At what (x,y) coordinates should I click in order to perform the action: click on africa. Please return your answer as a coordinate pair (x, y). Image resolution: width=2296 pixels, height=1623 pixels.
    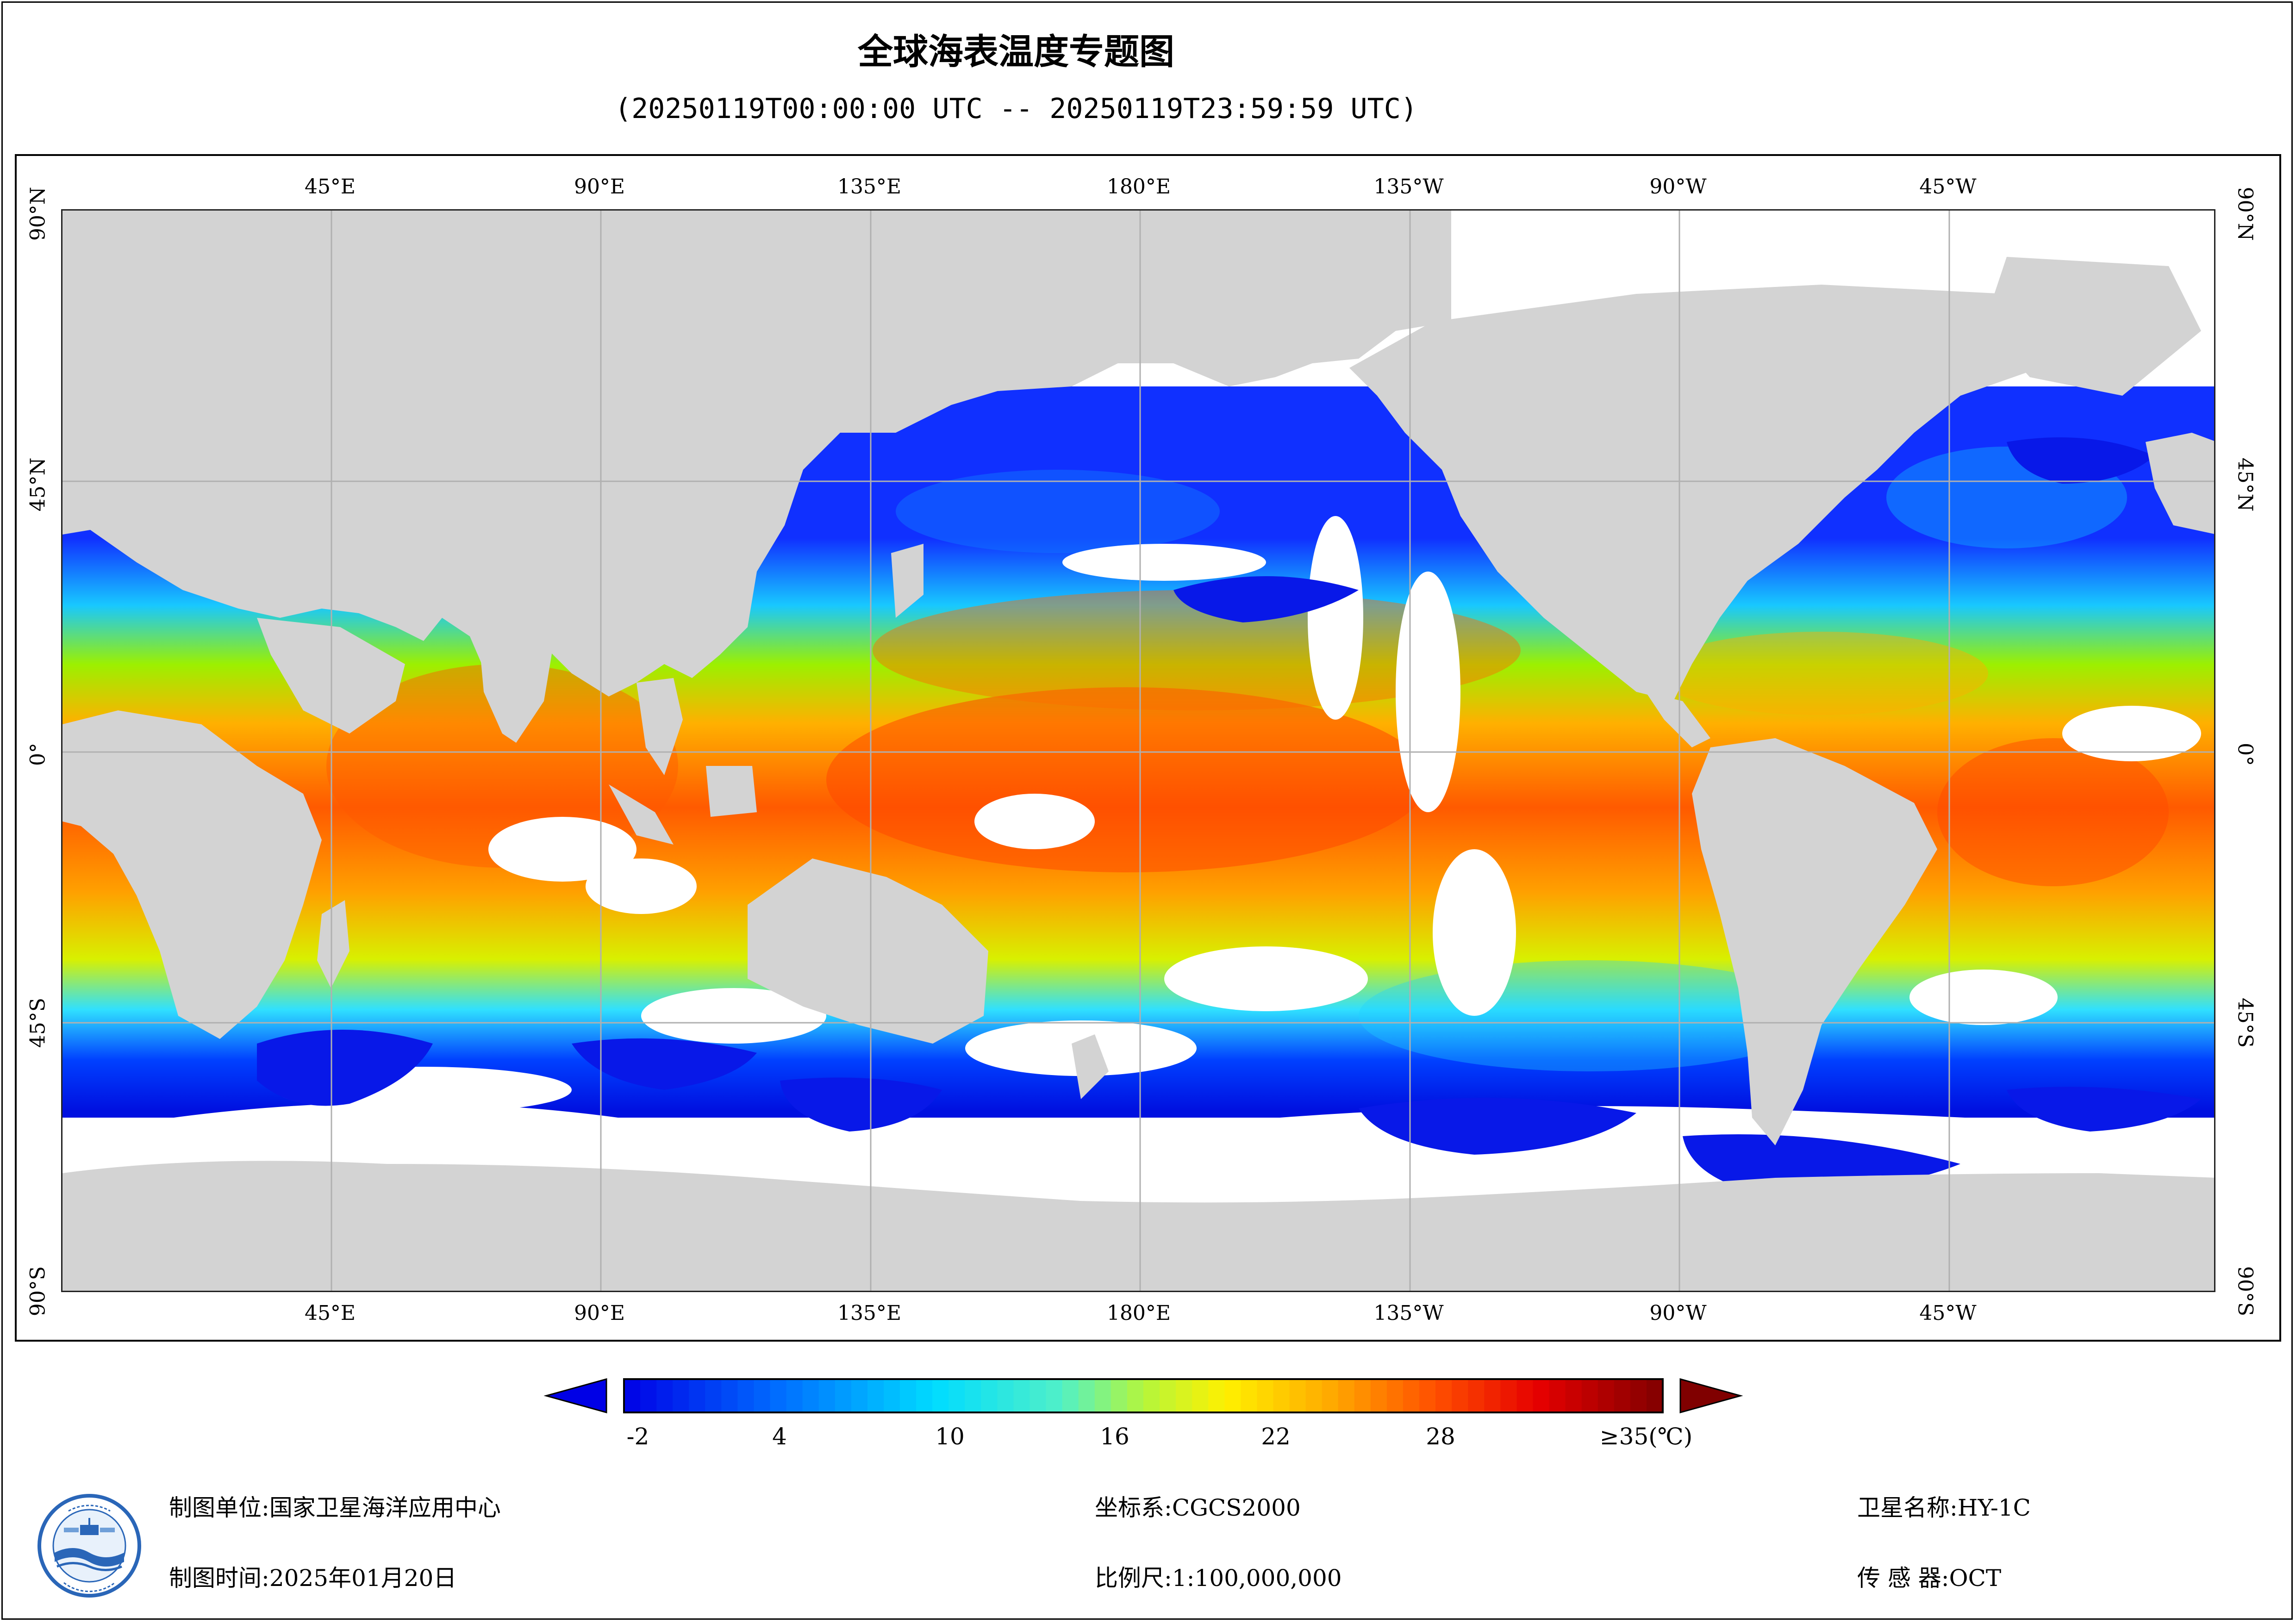
    Looking at the image, I should click on (192, 874).